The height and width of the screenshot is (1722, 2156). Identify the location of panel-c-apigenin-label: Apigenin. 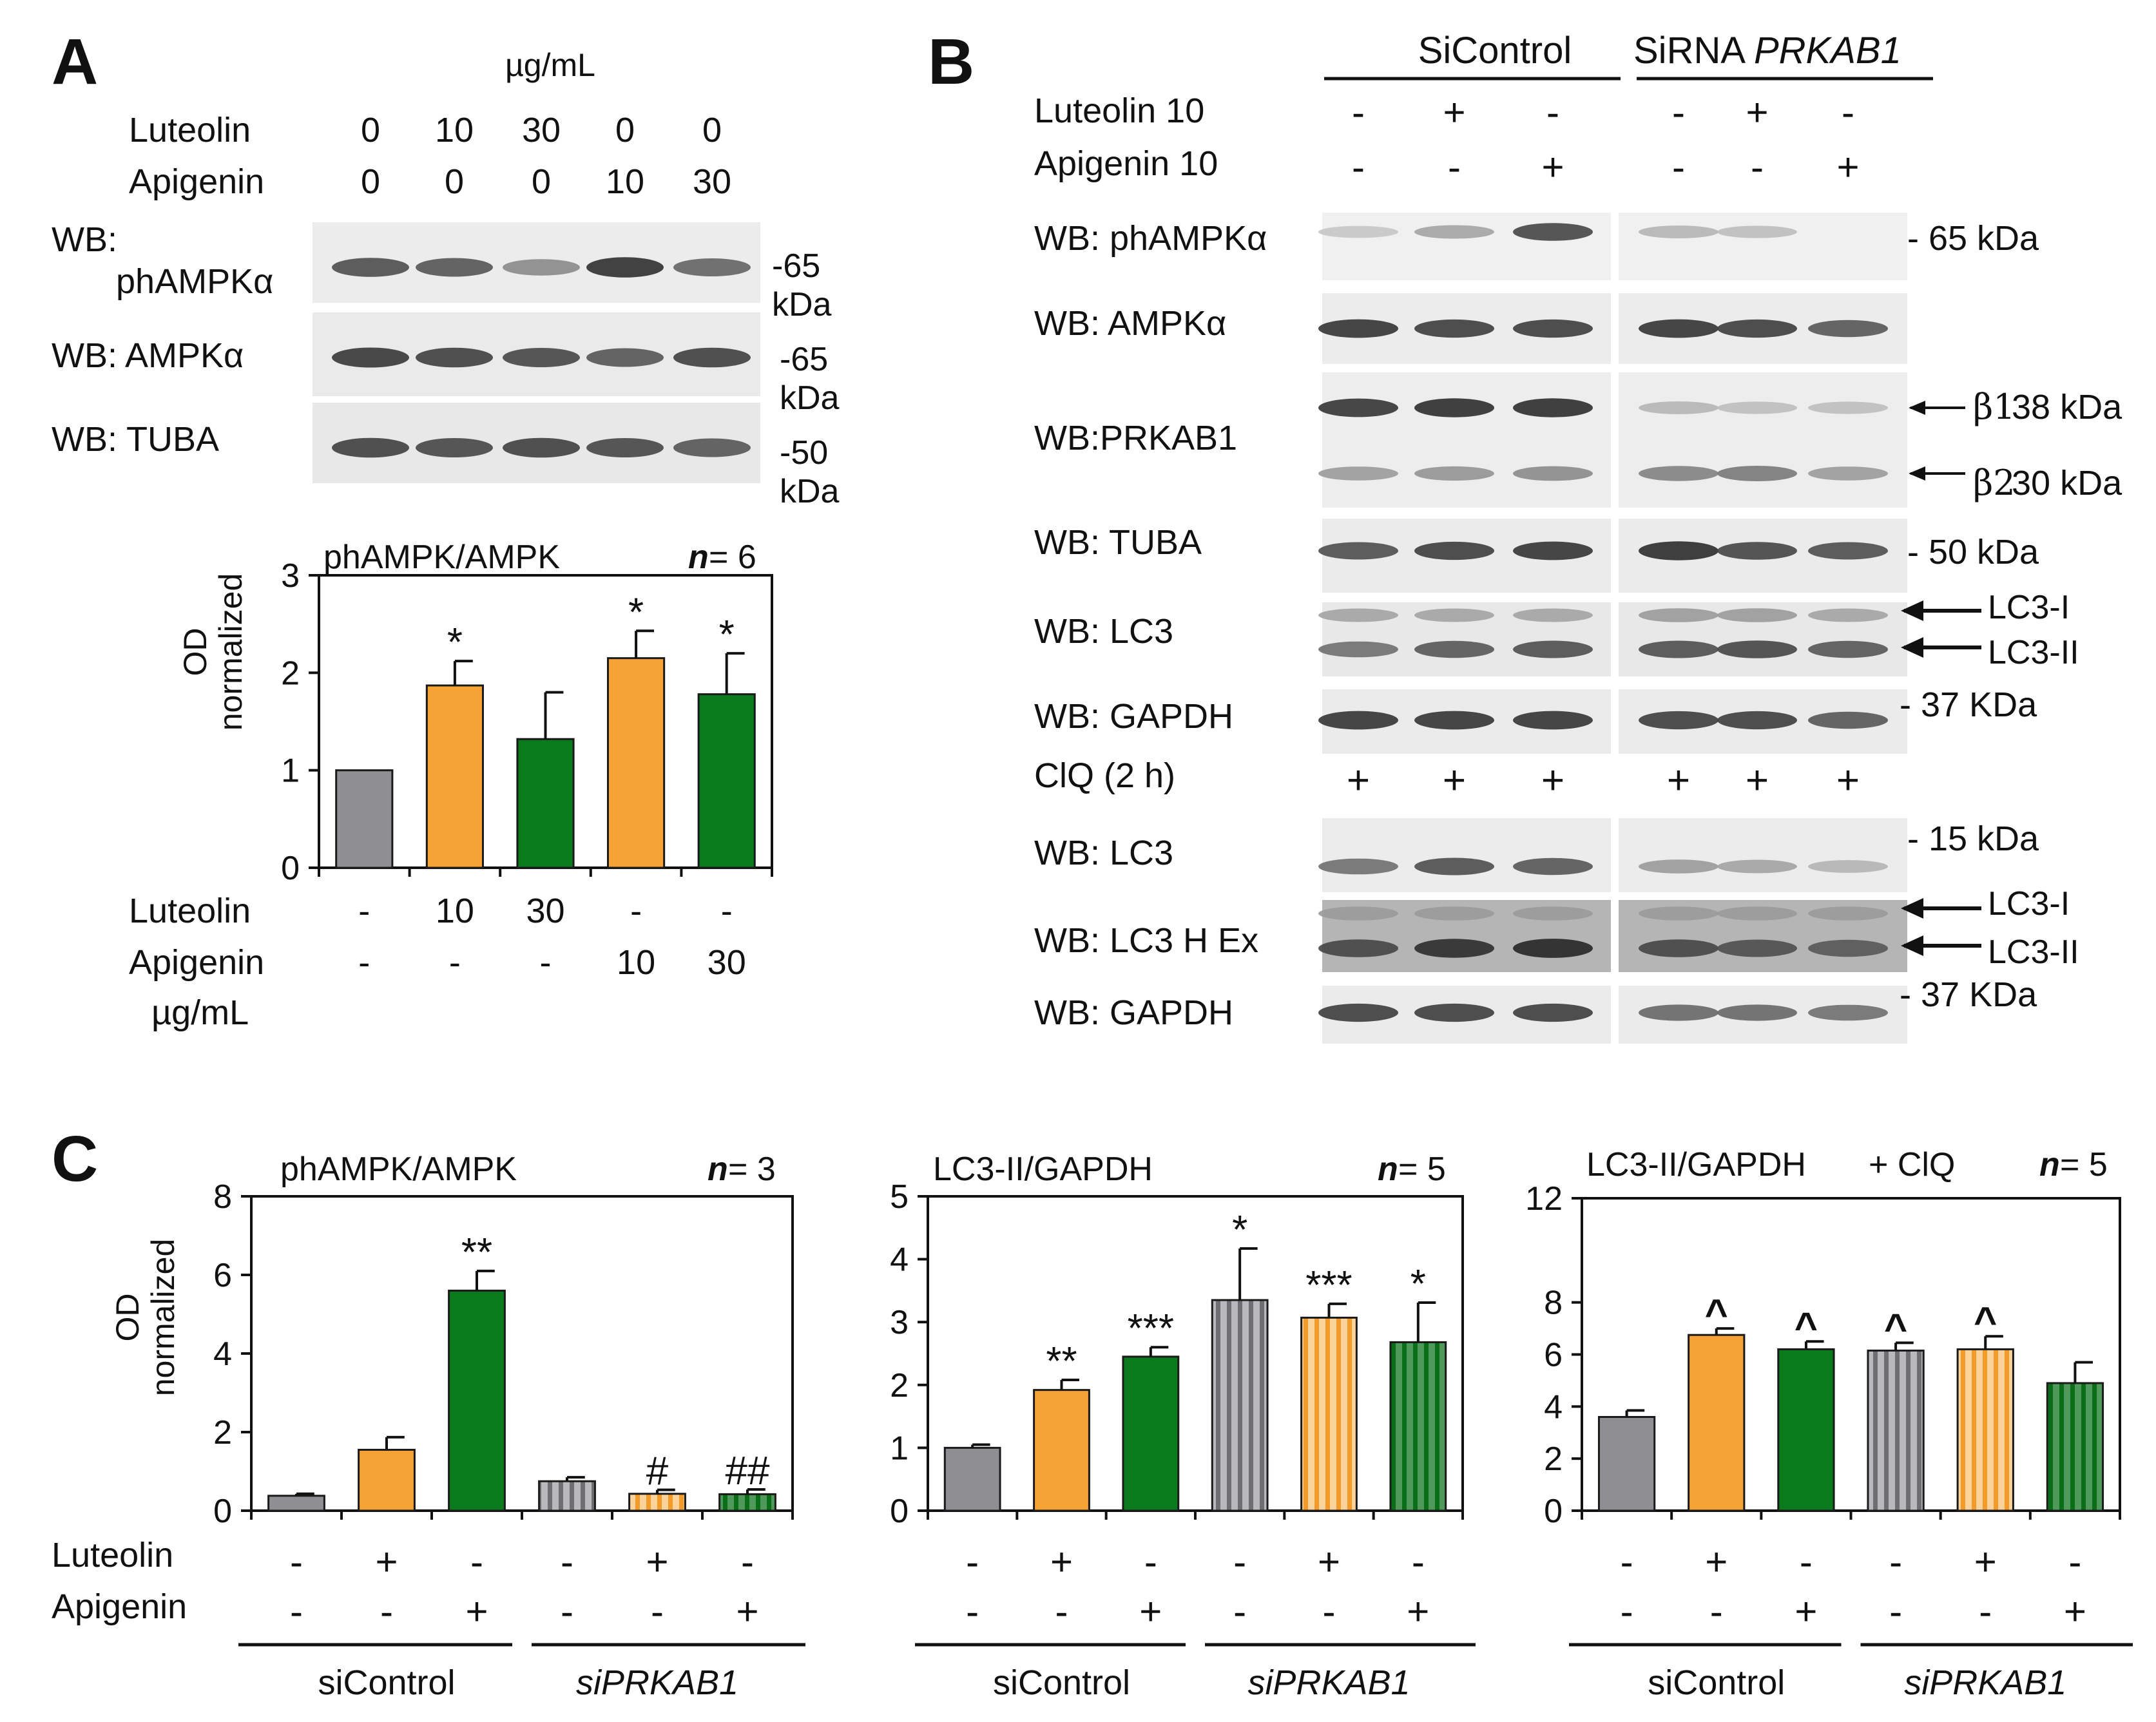
(119, 1606).